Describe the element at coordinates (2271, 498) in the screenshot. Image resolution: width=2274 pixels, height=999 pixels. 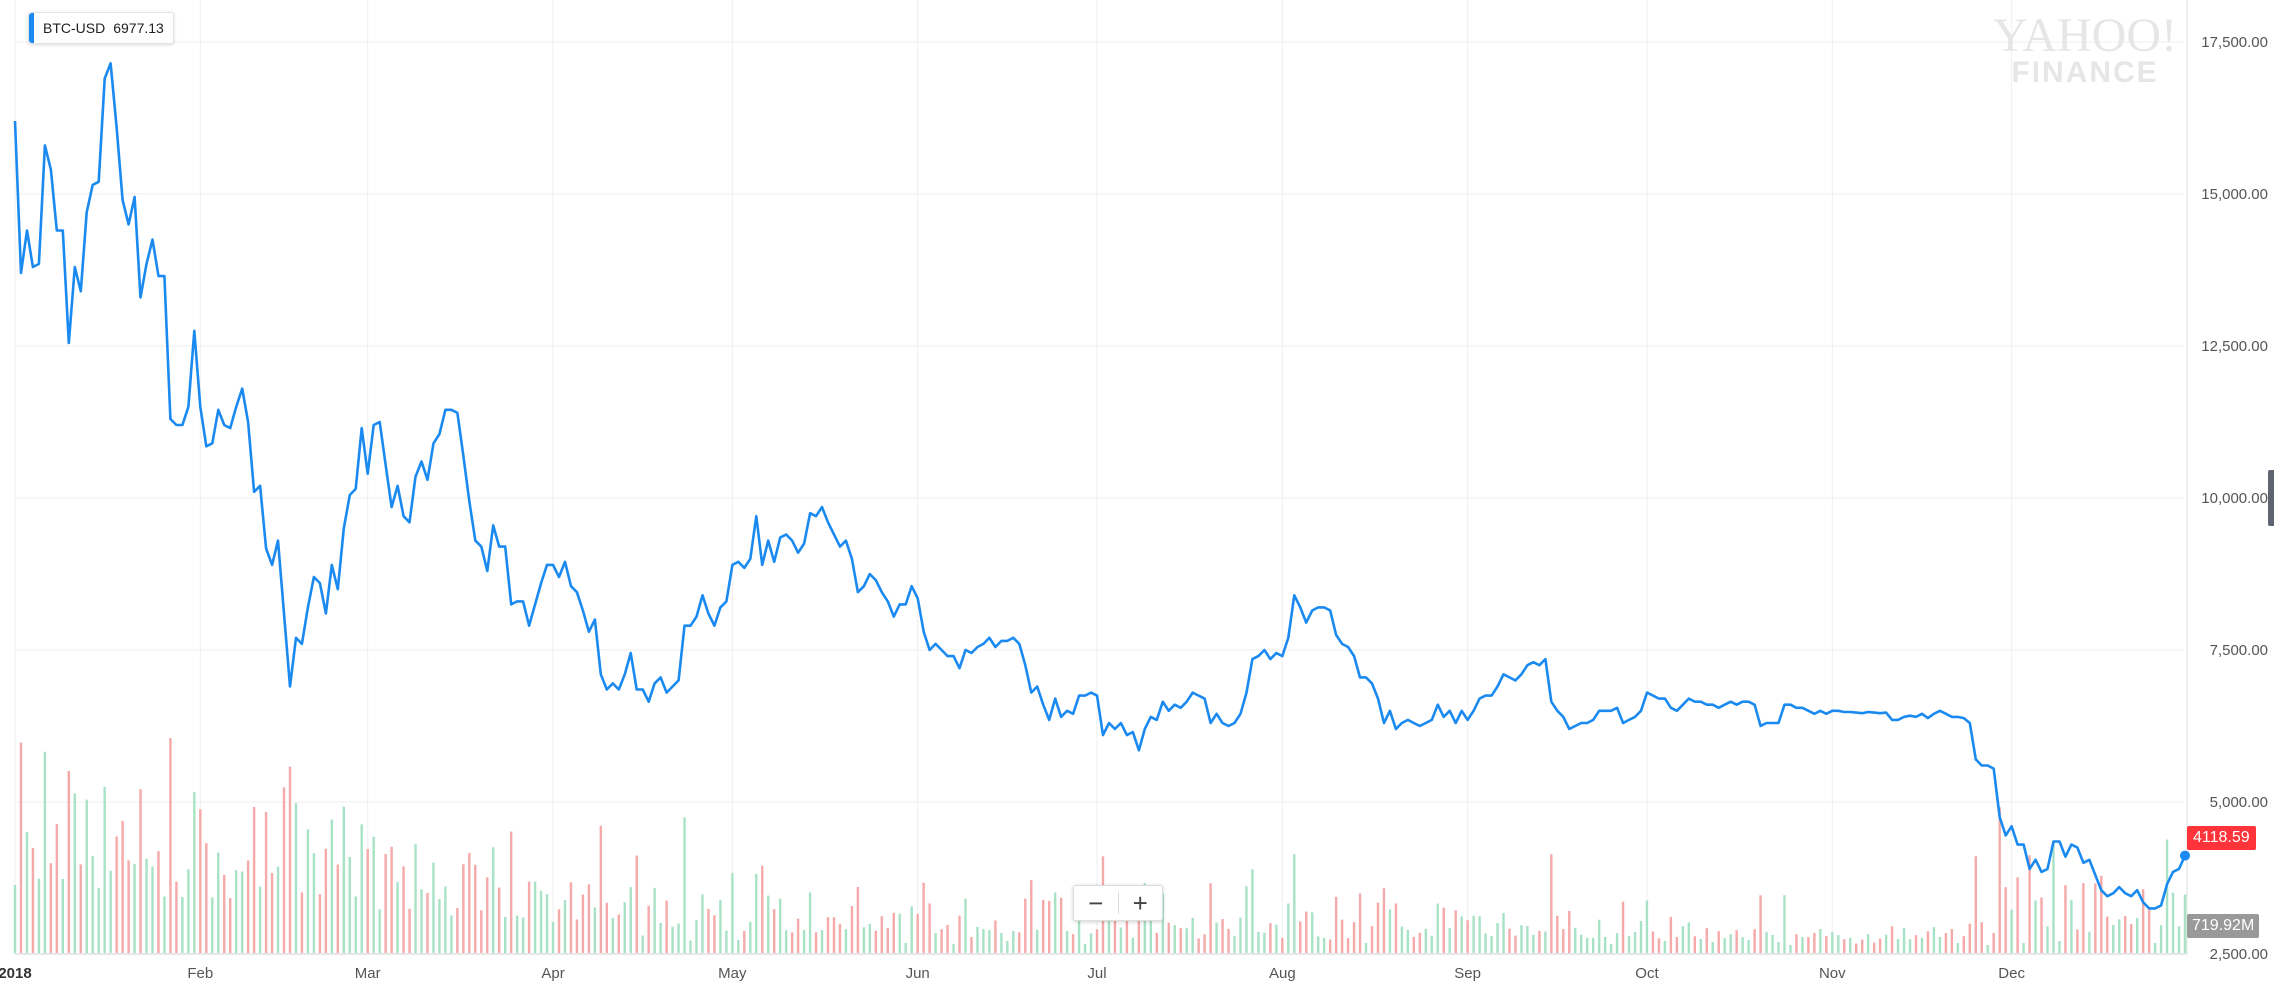
I see `panel-resize-handle` at that location.